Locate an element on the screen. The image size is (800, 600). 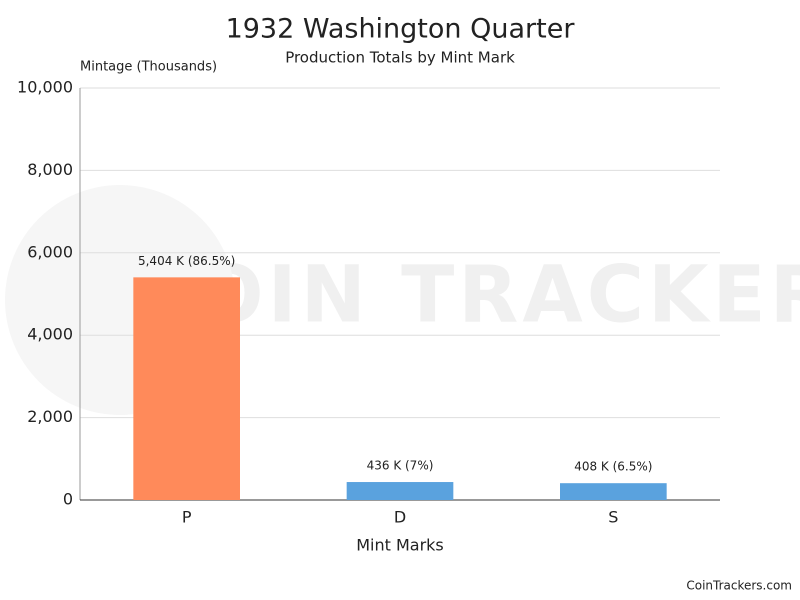
watermark: COIN TRACKERS is located at coordinates (468, 295).